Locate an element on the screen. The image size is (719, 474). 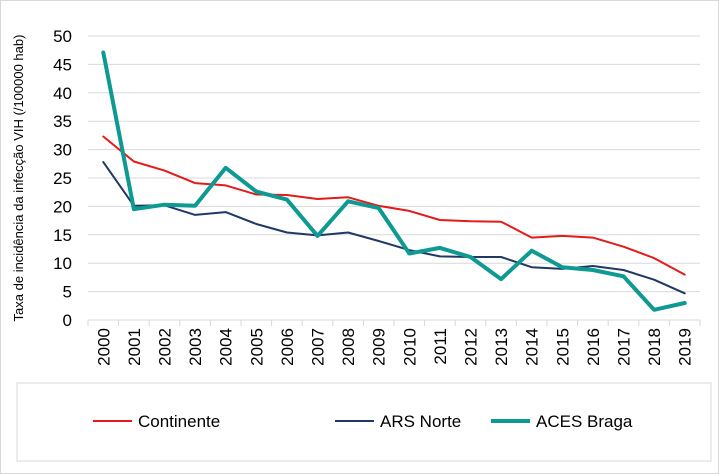
x-tick-label: 2008 is located at coordinates (348, 347).